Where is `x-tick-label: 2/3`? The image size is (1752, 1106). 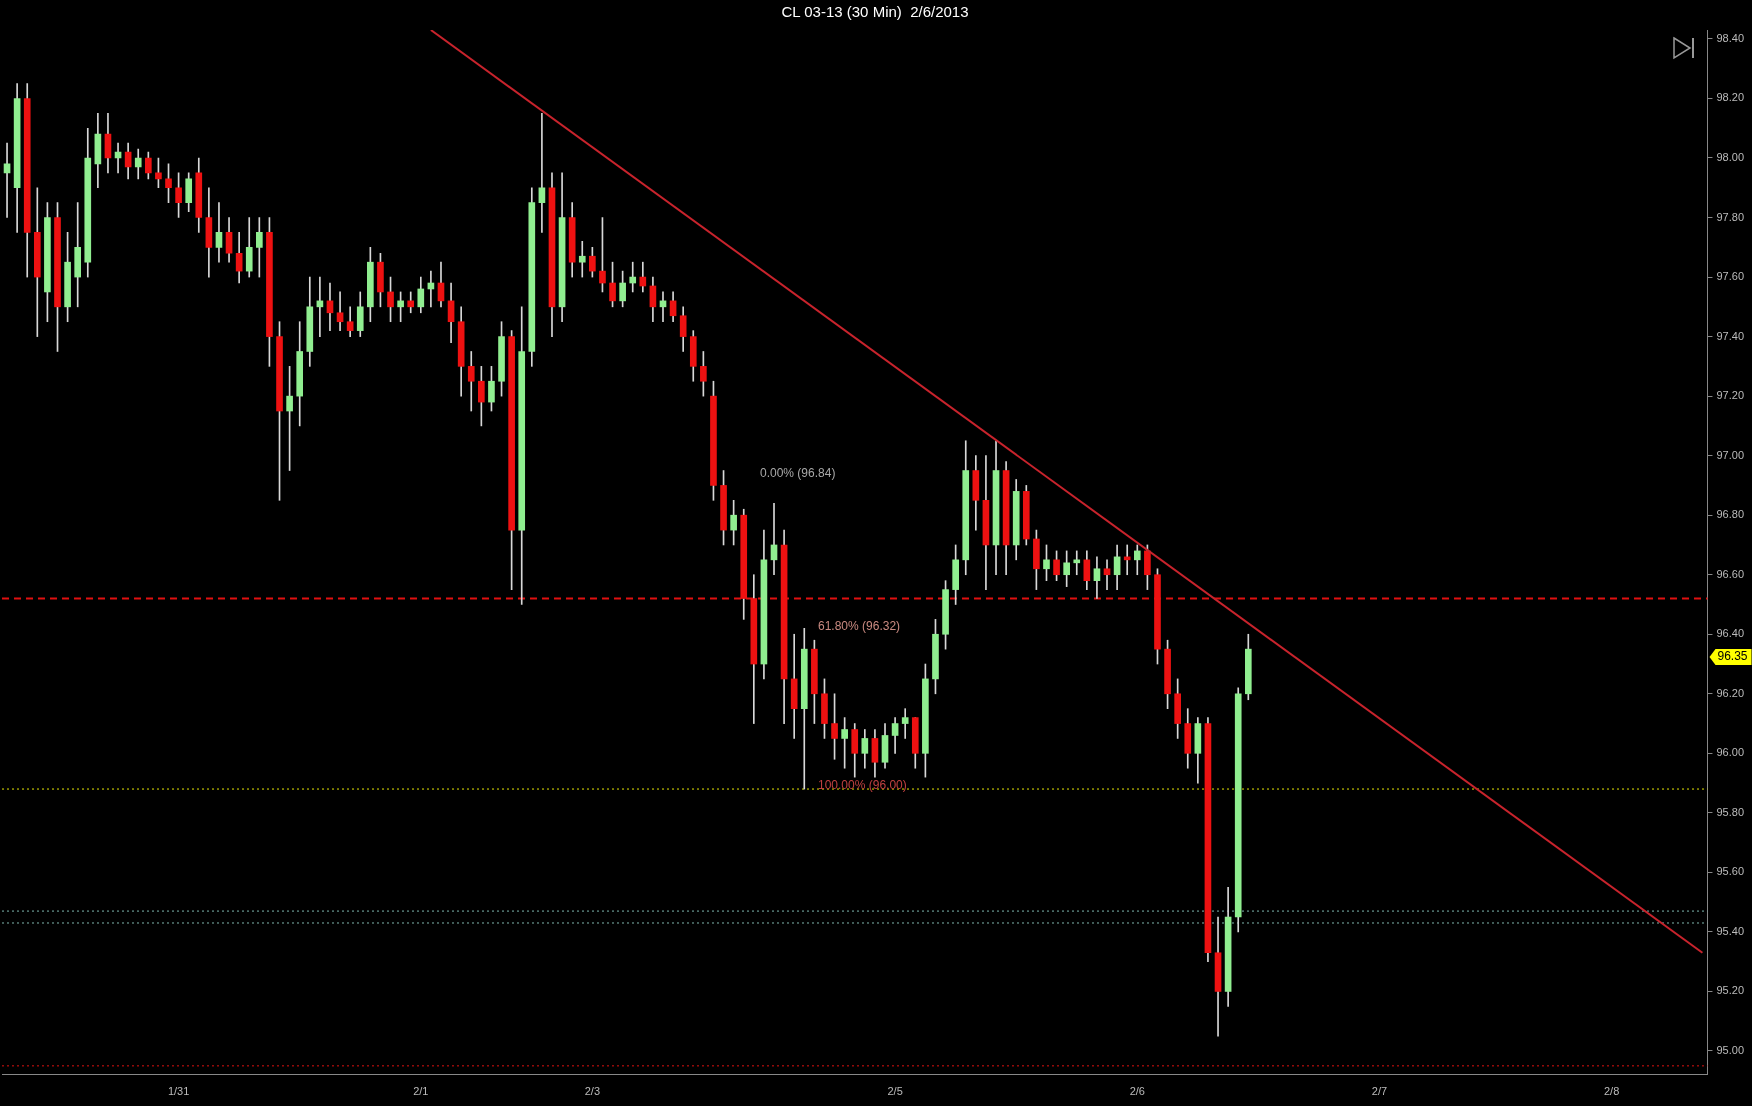
x-tick-label: 2/3 is located at coordinates (592, 1091).